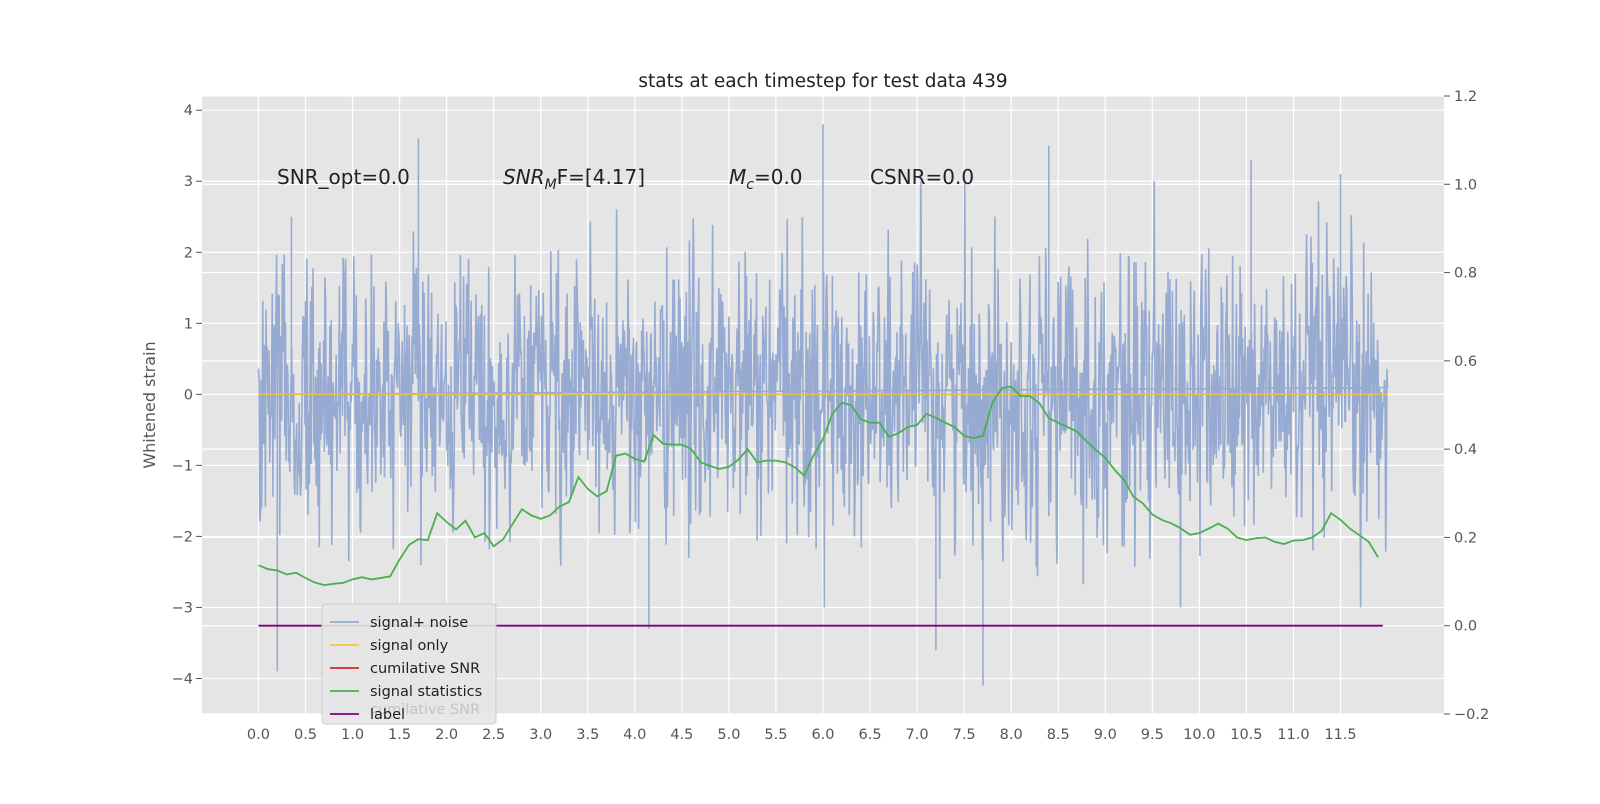  Describe the element at coordinates (188, 324) in the screenshot. I see `y-tick-label: 1` at that location.